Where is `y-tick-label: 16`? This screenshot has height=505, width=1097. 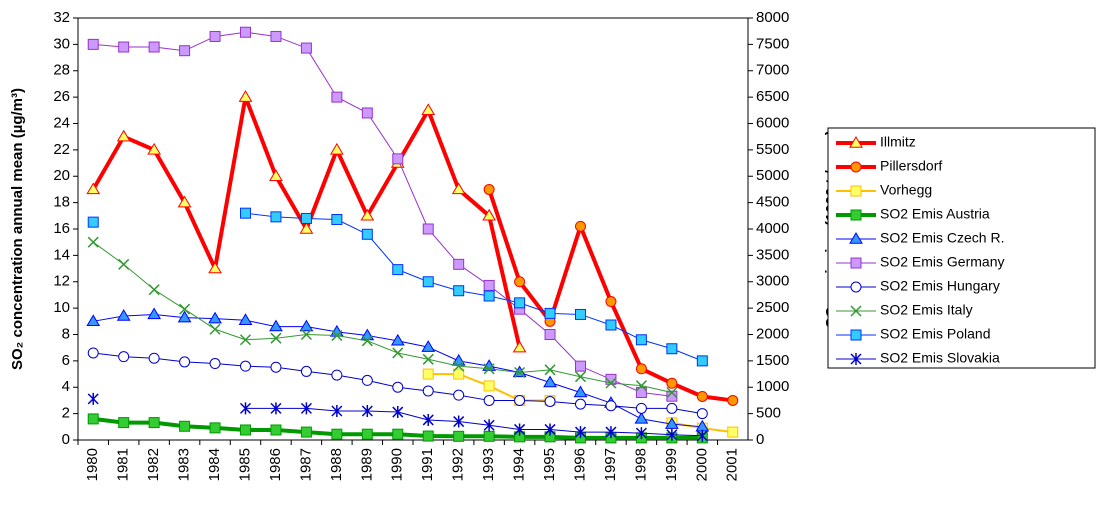 y-tick-label: 16 is located at coordinates (61, 228).